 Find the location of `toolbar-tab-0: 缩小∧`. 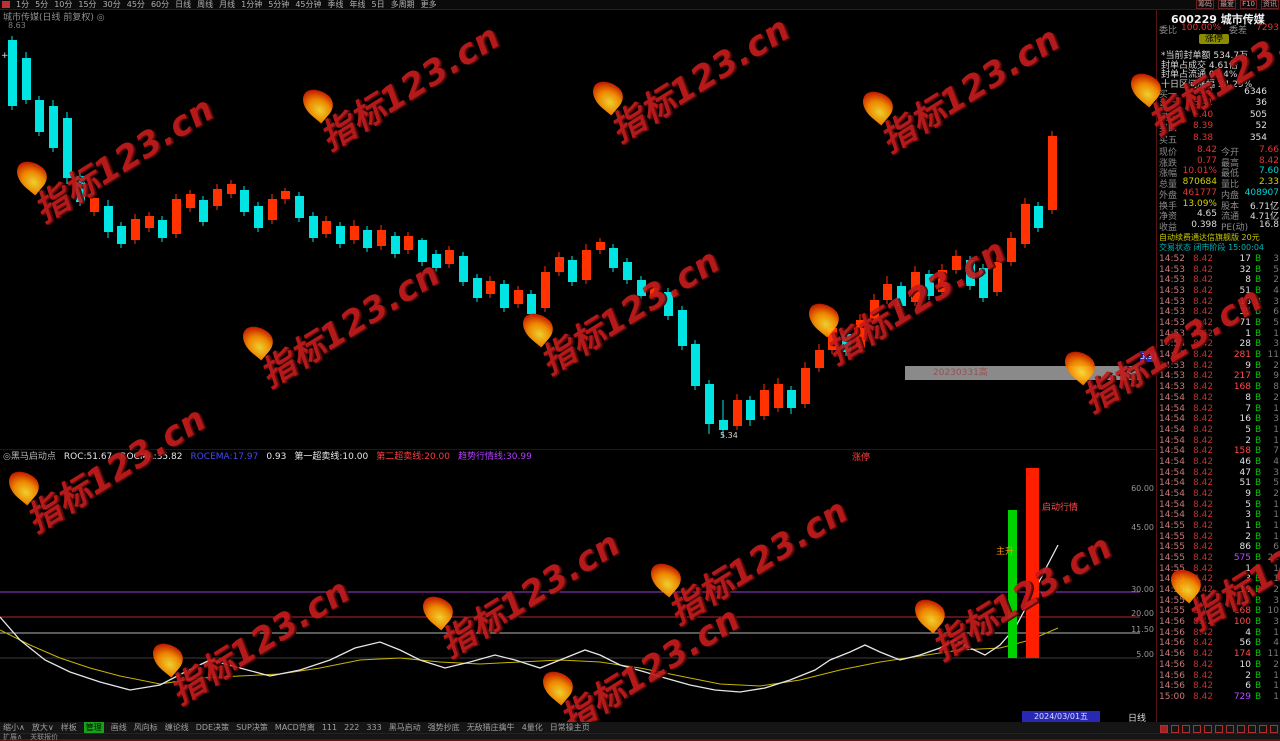

toolbar-tab-0: 缩小∧ is located at coordinates (14, 727).